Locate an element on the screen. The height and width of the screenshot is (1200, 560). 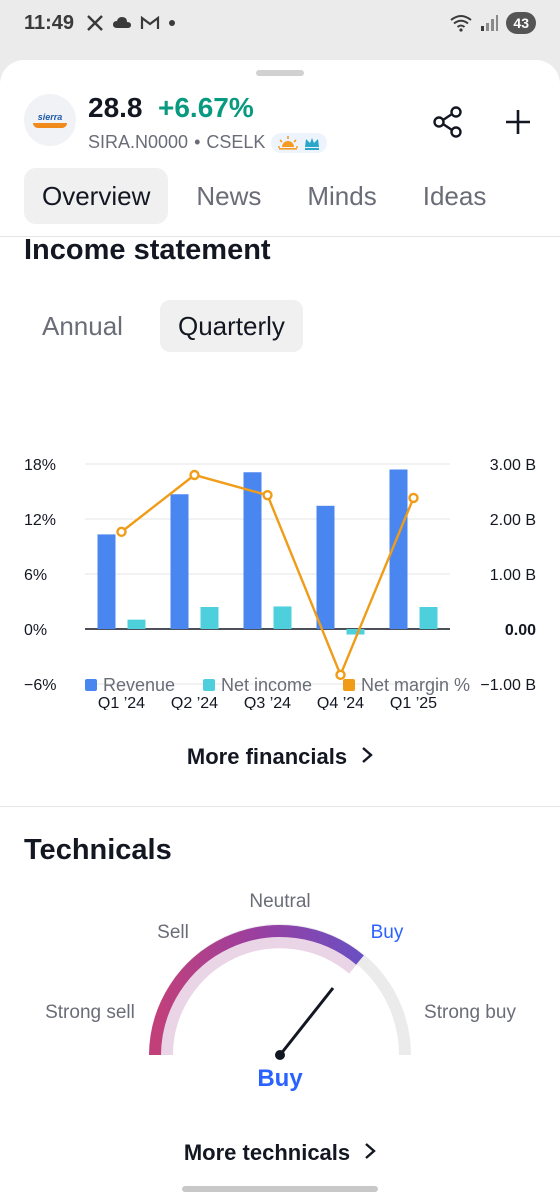
dot-icon is located at coordinates (172, 23).